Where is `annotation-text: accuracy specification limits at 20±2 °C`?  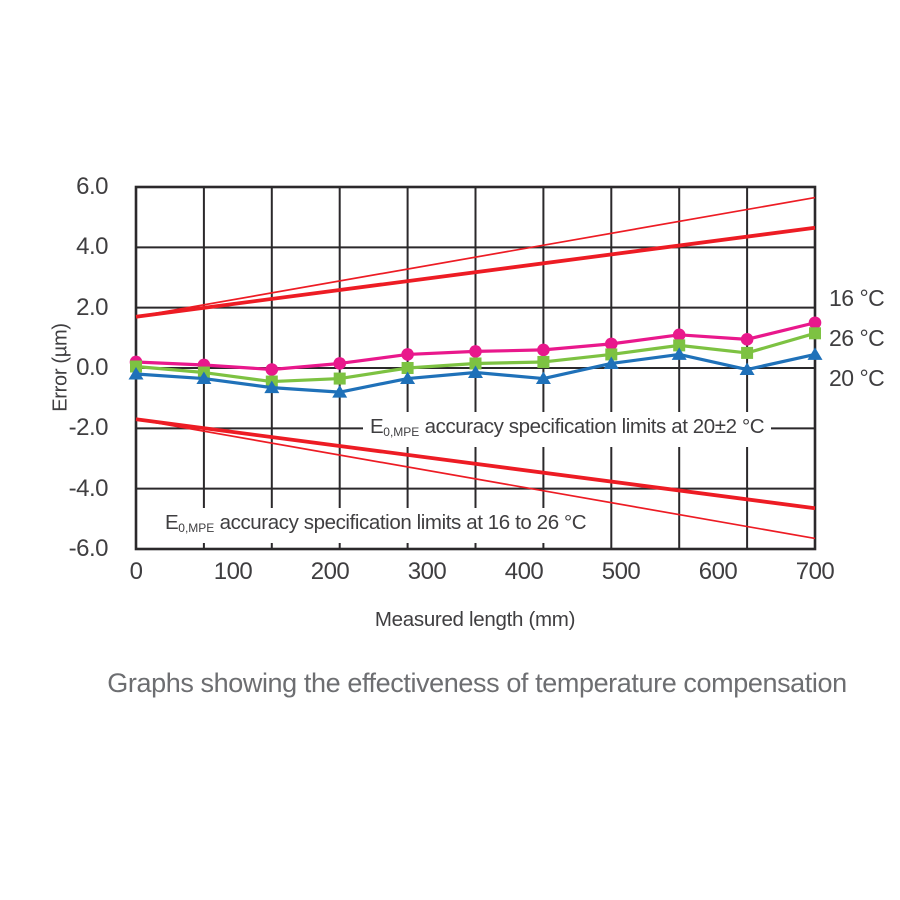
annotation-text: accuracy specification limits at 20±2 °C is located at coordinates (592, 426).